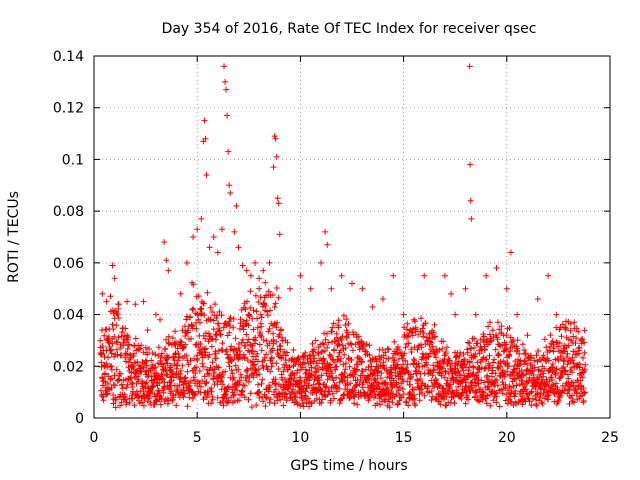  I want to click on y-tick-label: 0.14, so click(68, 57).